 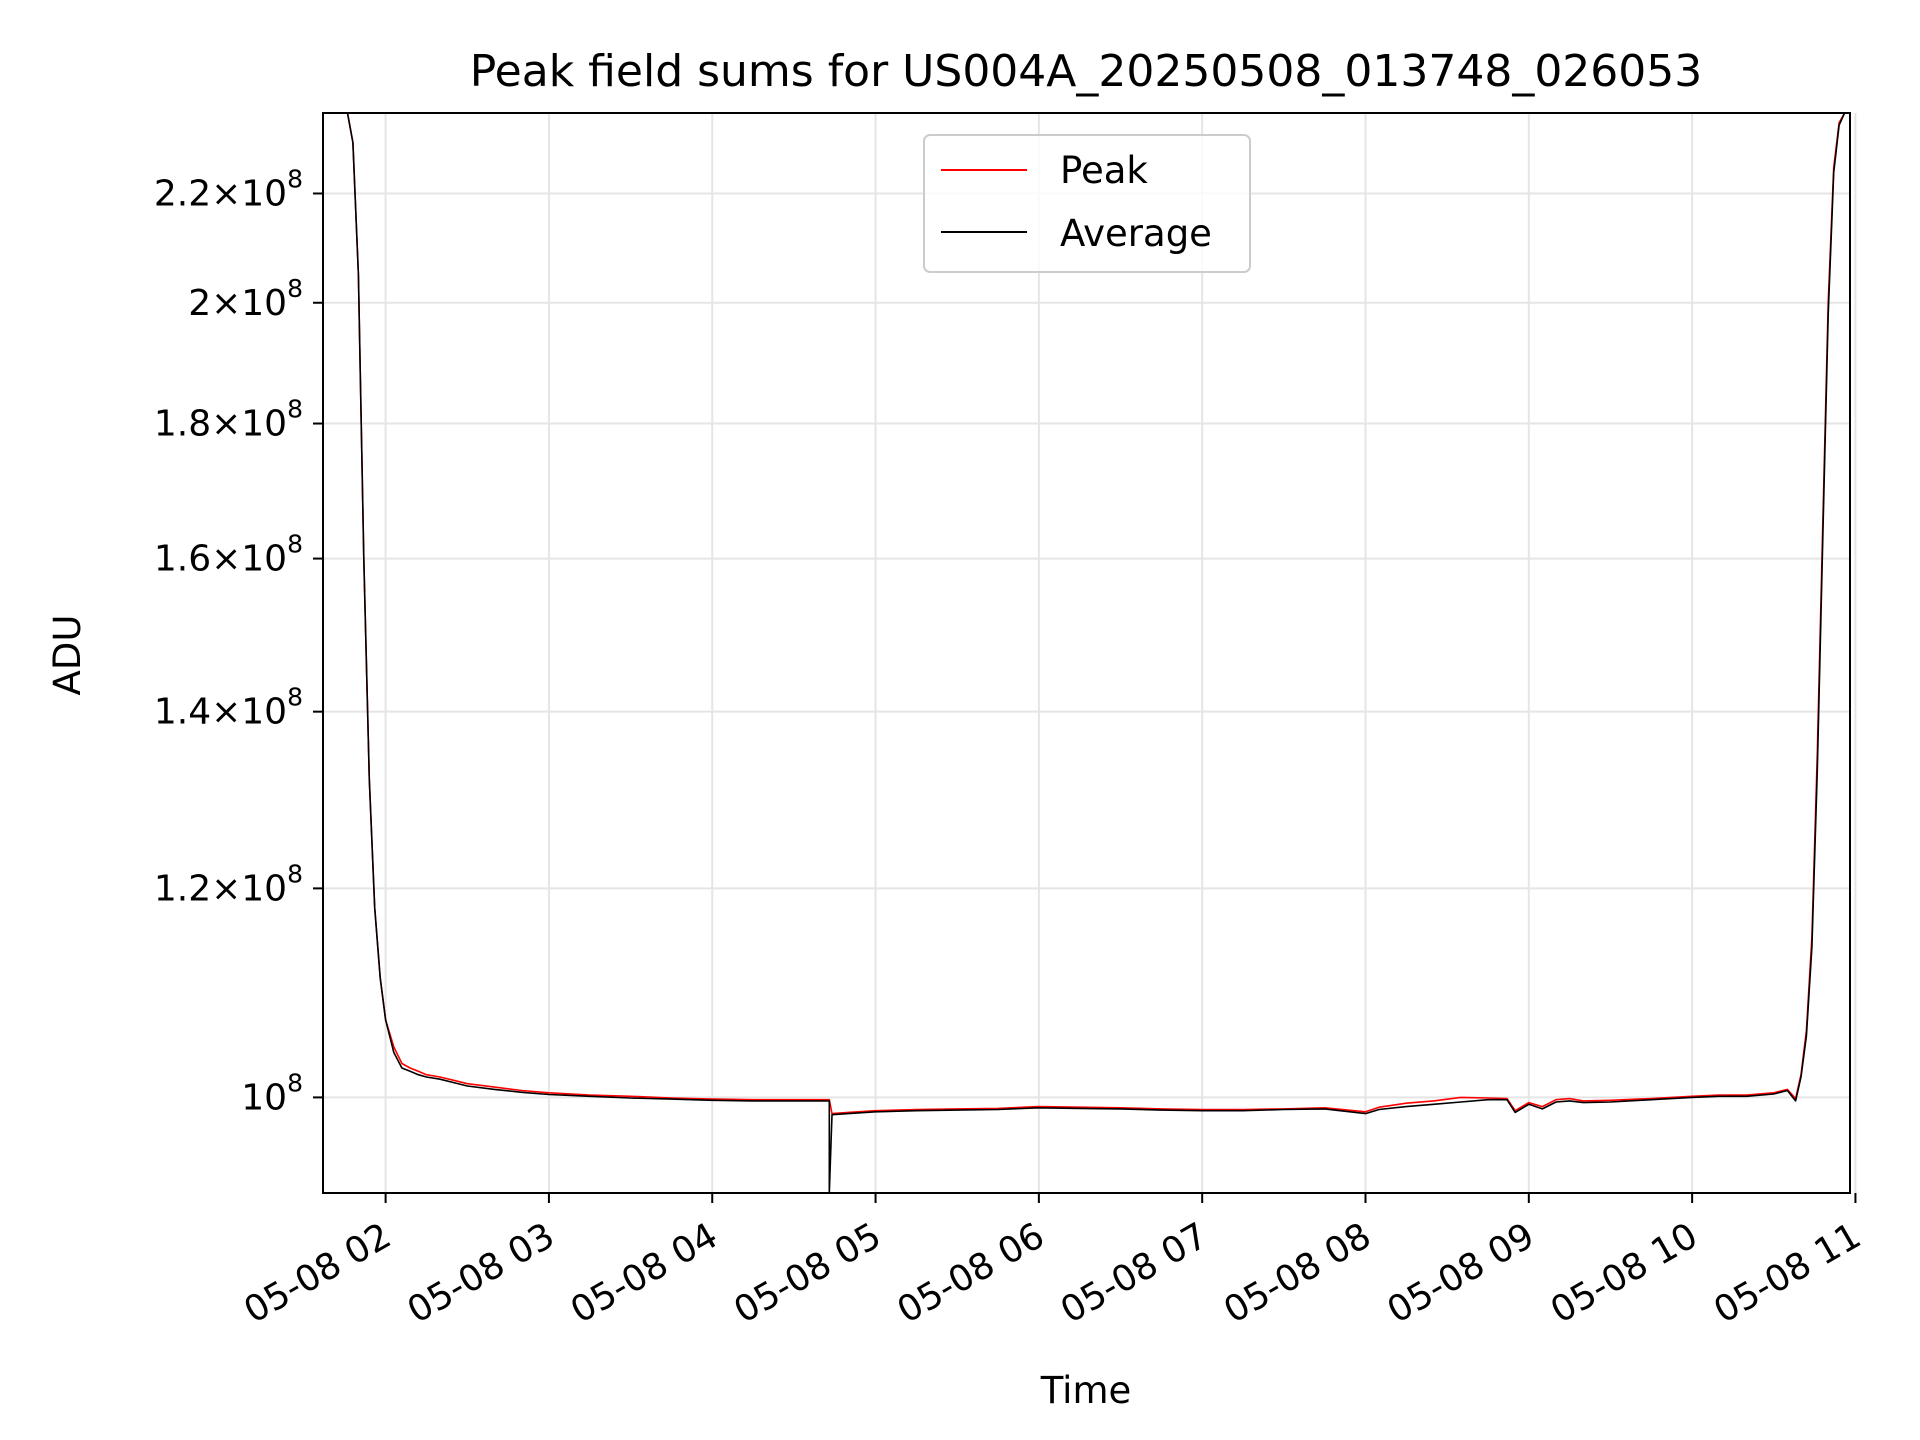 What do you see at coordinates (220, 712) in the screenshot?
I see `y-tick-base: 1.4×10` at bounding box center [220, 712].